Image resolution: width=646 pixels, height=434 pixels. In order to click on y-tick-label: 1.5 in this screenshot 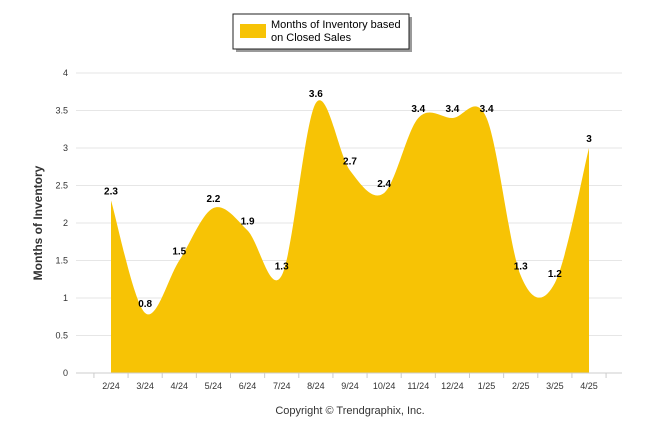, I will do `click(61, 261)`.